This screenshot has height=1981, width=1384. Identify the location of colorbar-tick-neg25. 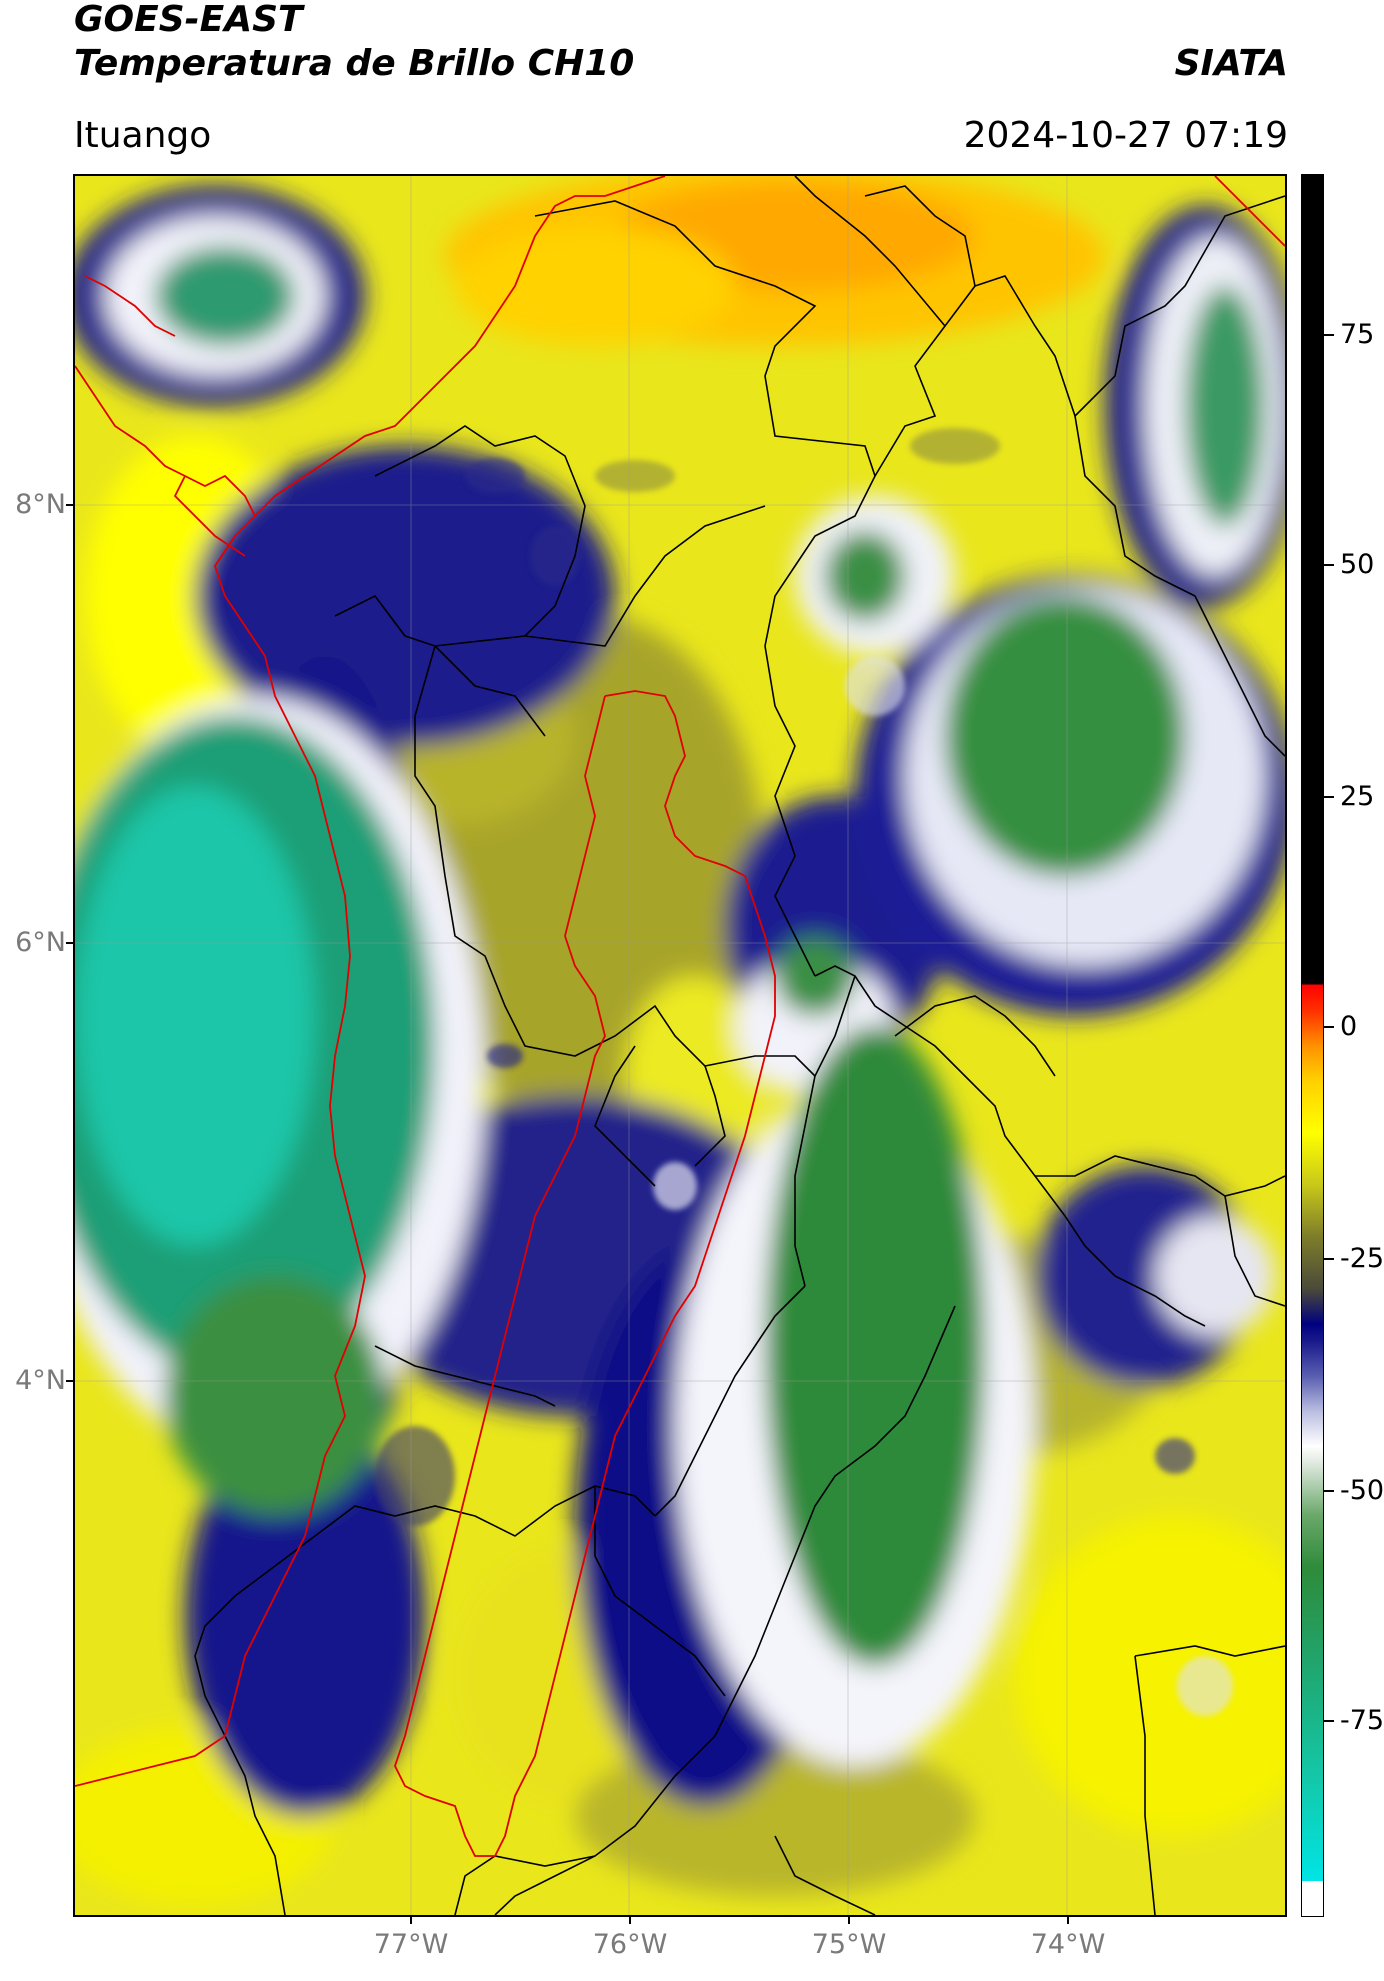
(1329, 1259).